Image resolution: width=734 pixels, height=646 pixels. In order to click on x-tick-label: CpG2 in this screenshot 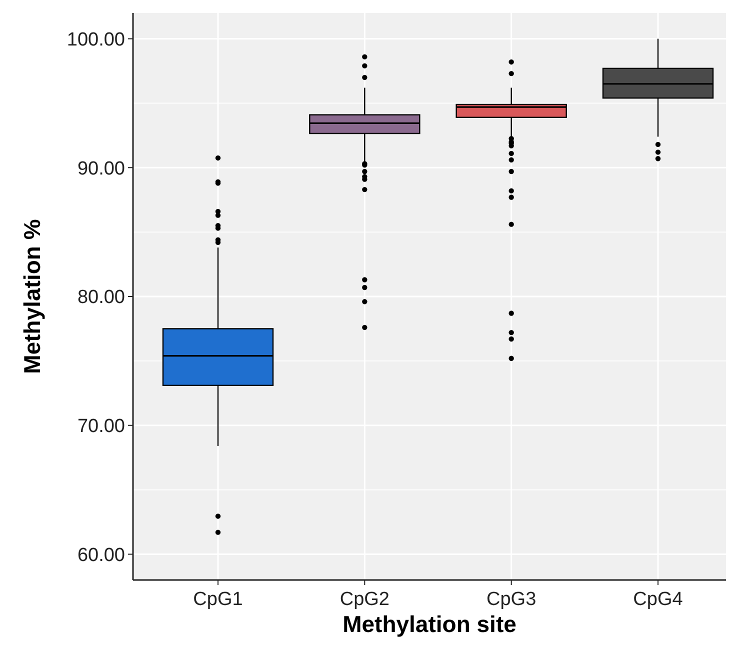, I will do `click(365, 599)`.